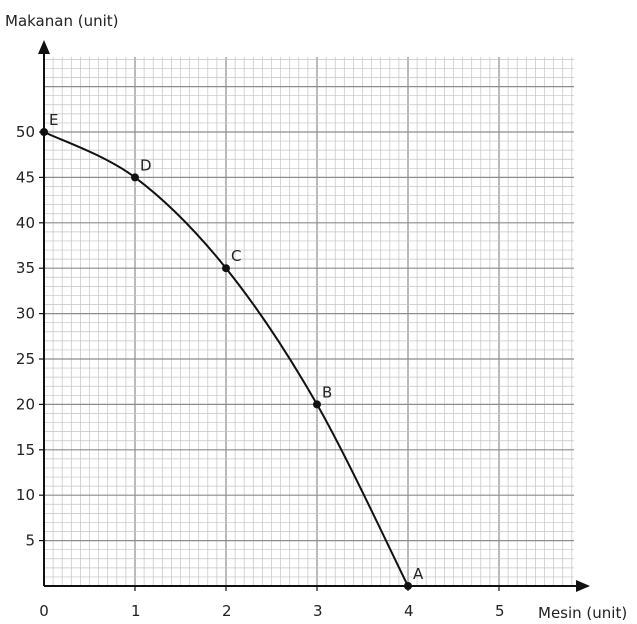 The image size is (637, 624). What do you see at coordinates (317, 404) in the screenshot?
I see `data-point-b` at bounding box center [317, 404].